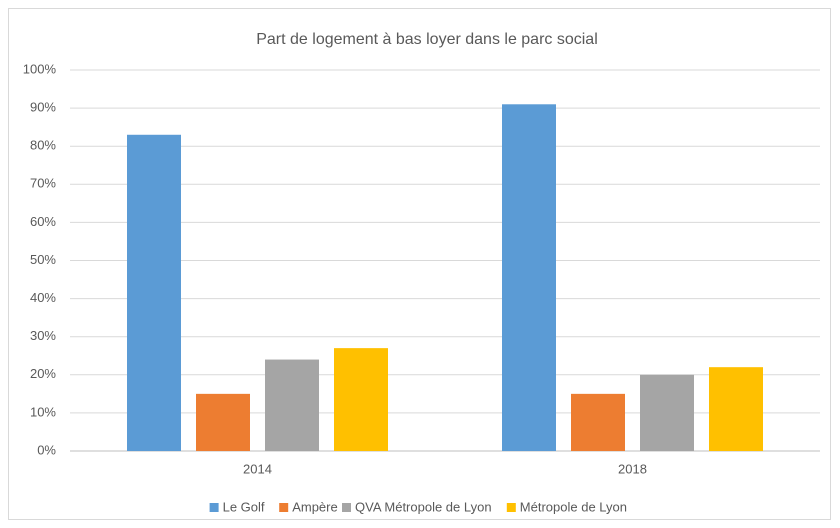 The image size is (840, 528). What do you see at coordinates (43, 335) in the screenshot?
I see `y-tick-label: 30%` at bounding box center [43, 335].